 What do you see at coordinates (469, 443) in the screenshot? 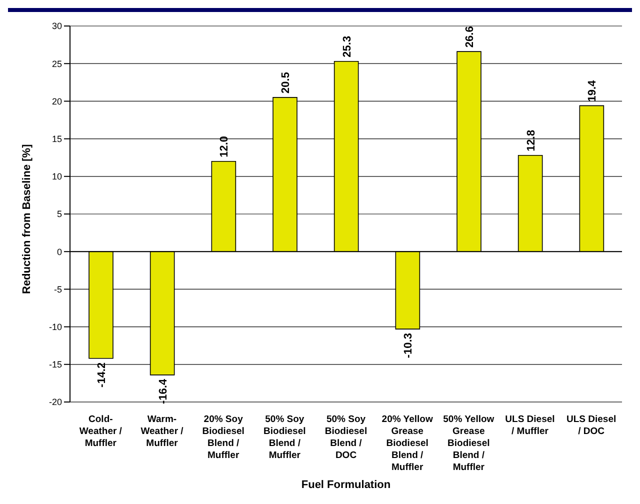
I see `x-tick-label: 50% Yellow Grease Biodiesel Blend / Muffler` at bounding box center [469, 443].